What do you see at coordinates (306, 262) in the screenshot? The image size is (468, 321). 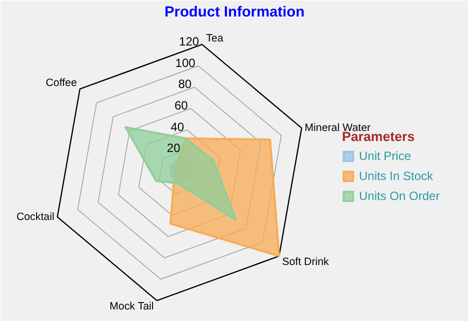 I see `spoke-label: Soft Drink` at bounding box center [306, 262].